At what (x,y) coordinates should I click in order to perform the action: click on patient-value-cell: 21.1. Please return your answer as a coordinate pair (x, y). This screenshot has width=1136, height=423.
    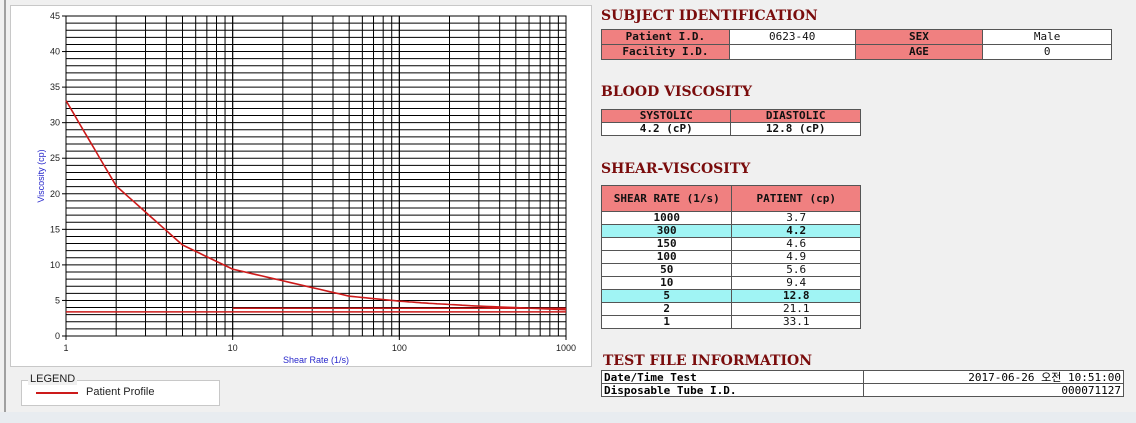
    Looking at the image, I should click on (796, 309).